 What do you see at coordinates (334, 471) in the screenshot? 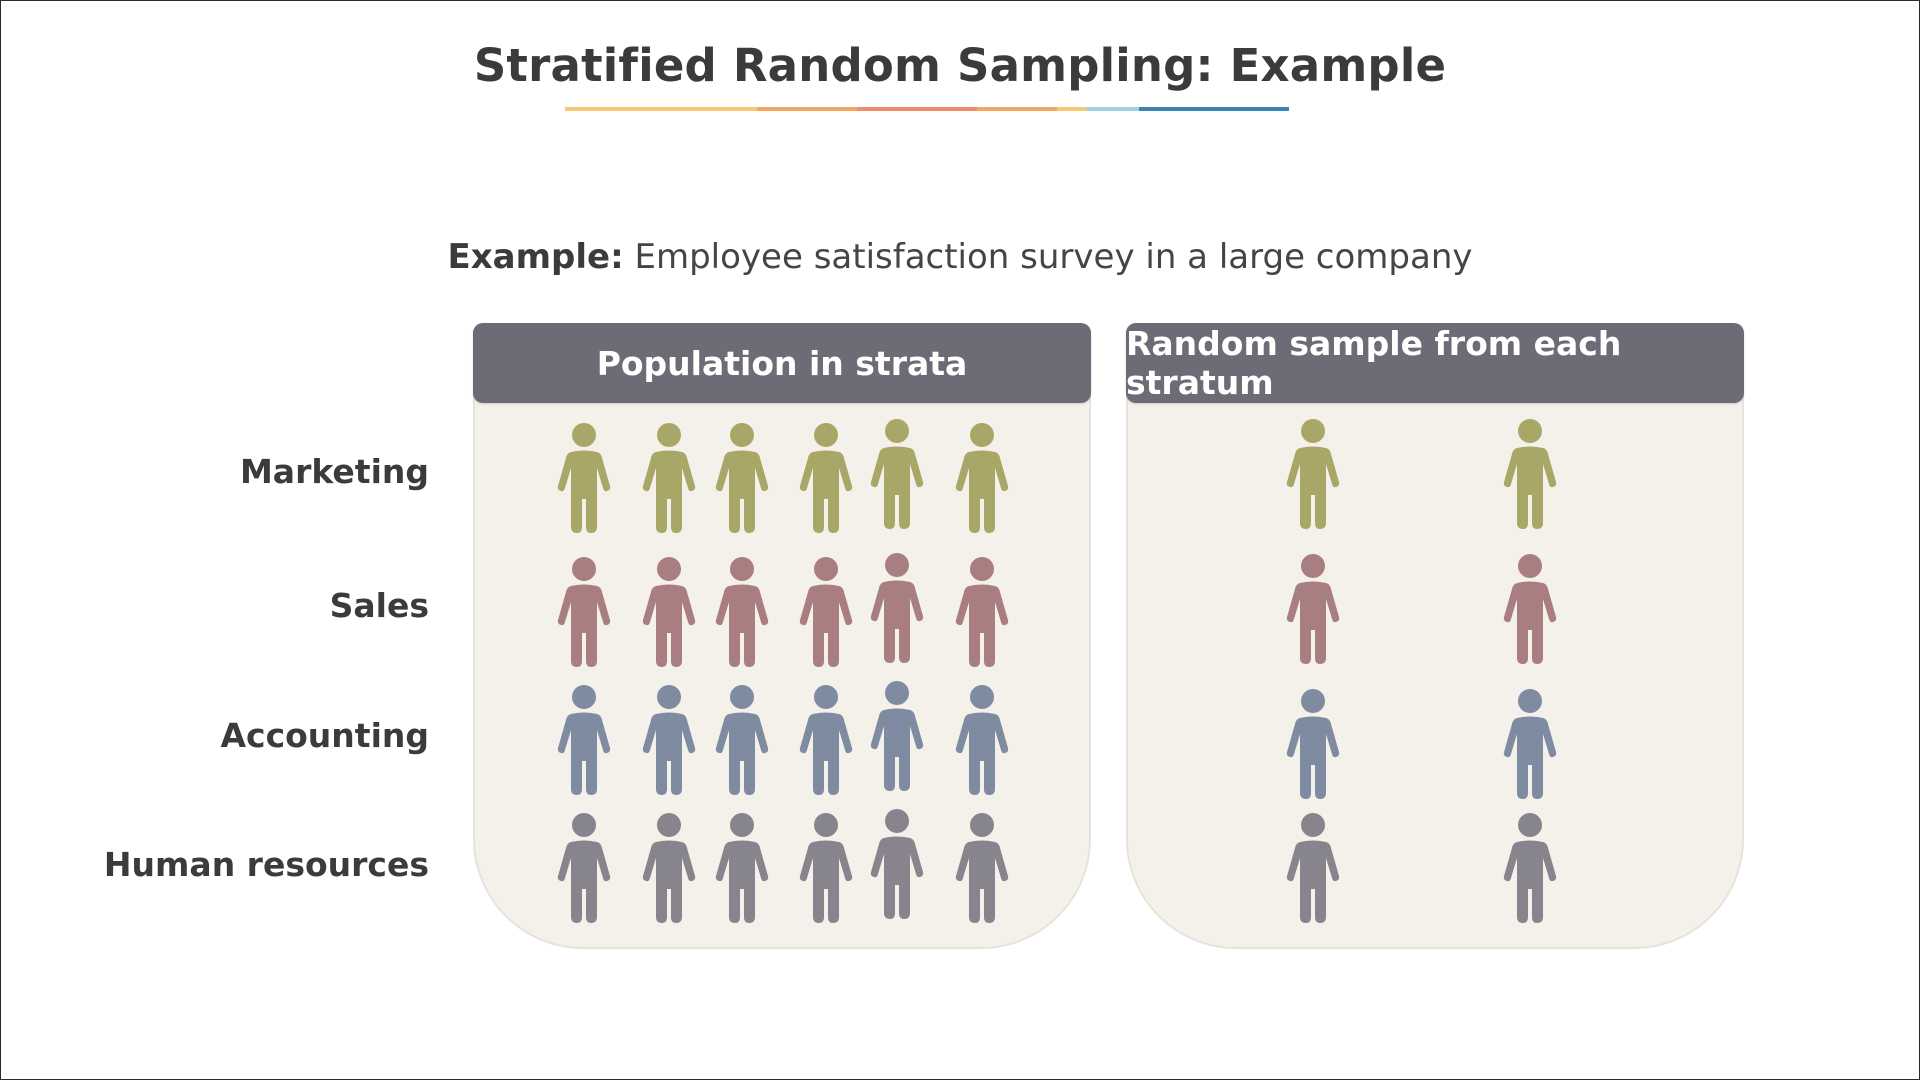
I see `stratum-label-marketing: Marketing` at bounding box center [334, 471].